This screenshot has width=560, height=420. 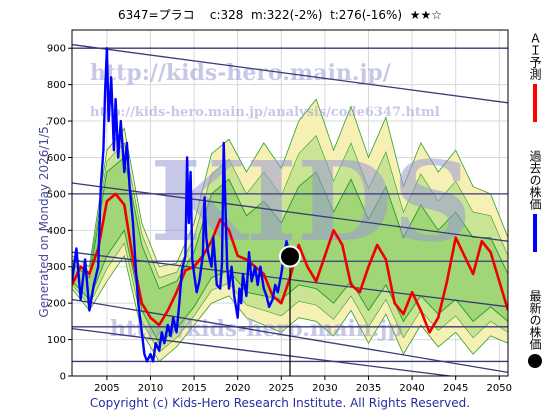 I want to click on x-tick-label: 2010, so click(x=150, y=388).